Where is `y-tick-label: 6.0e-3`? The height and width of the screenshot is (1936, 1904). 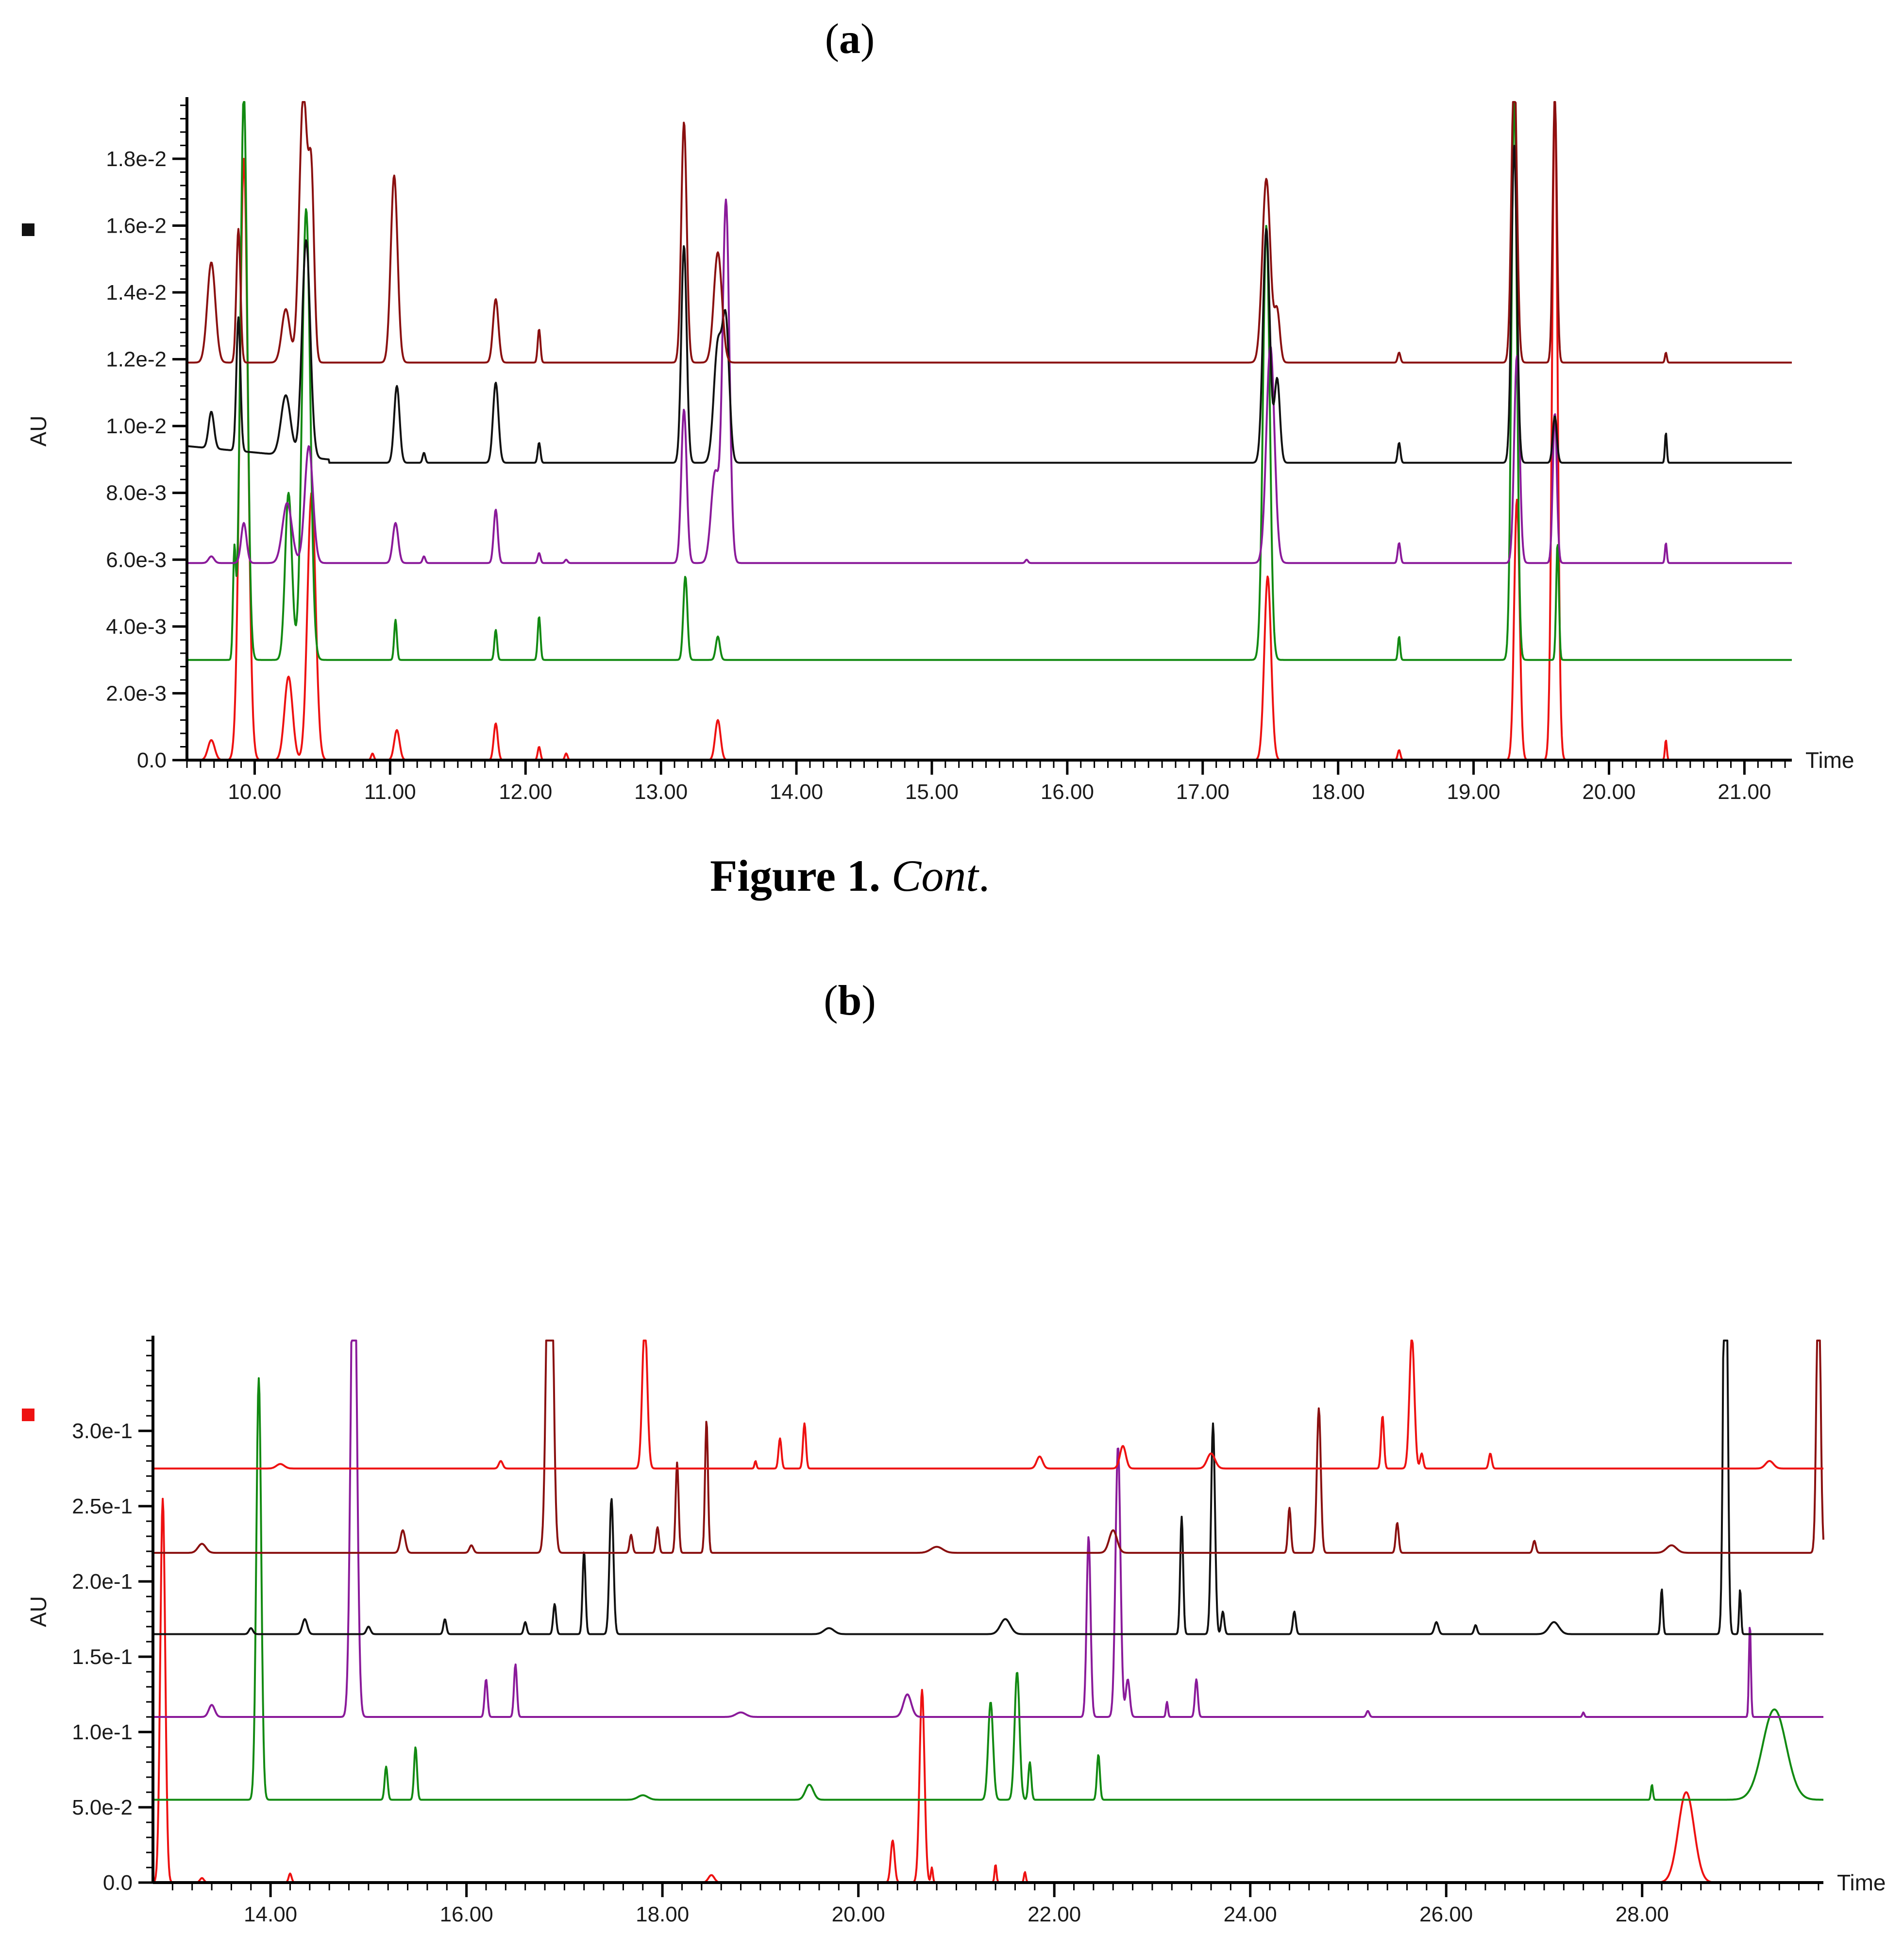
y-tick-label: 6.0e-3 is located at coordinates (136, 560).